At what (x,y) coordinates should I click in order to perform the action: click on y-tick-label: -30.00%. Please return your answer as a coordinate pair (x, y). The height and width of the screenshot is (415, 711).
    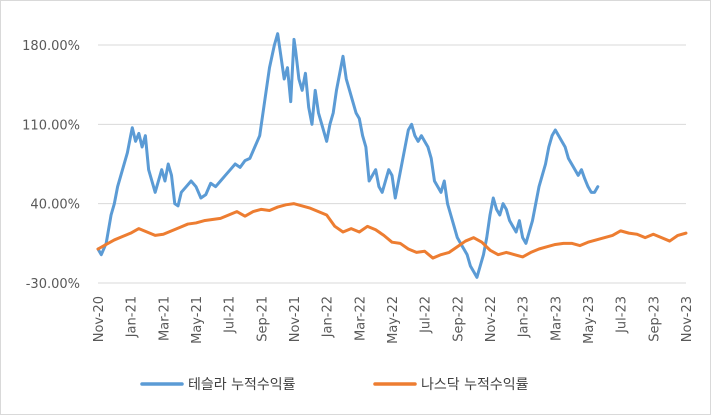
    Looking at the image, I should click on (53, 284).